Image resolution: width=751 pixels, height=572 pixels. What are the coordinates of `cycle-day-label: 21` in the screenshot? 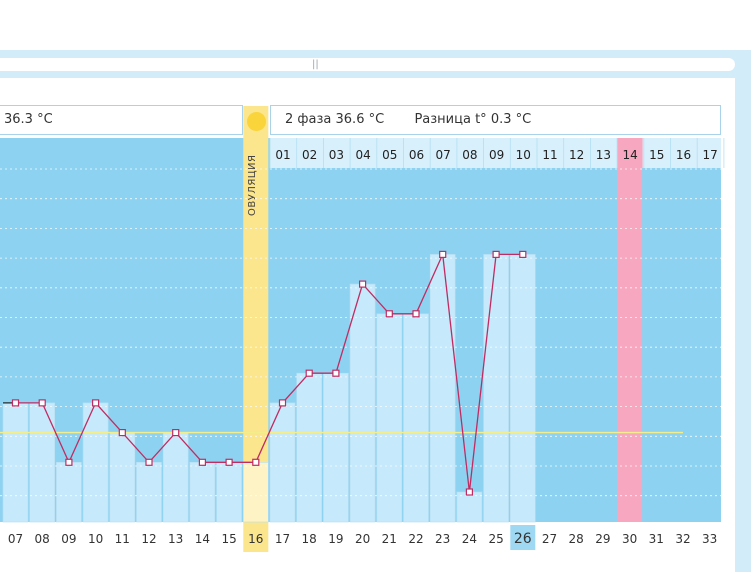 It's located at (389, 539).